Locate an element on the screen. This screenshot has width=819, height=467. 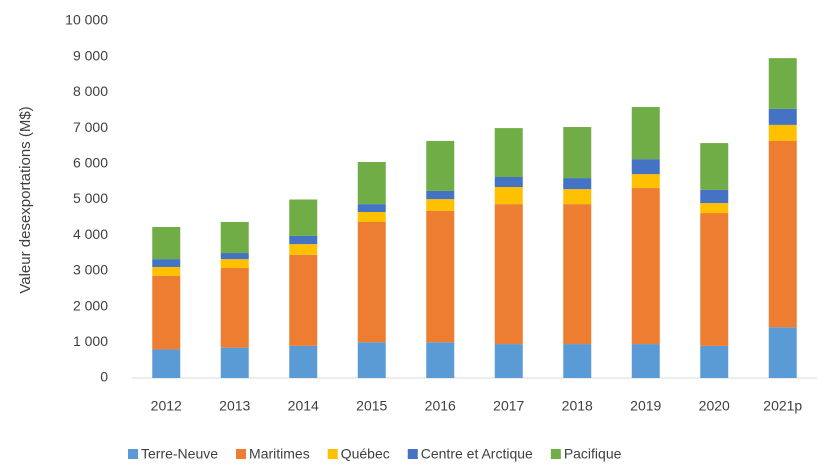
y-tick-label: 9 000 is located at coordinates (90, 55).